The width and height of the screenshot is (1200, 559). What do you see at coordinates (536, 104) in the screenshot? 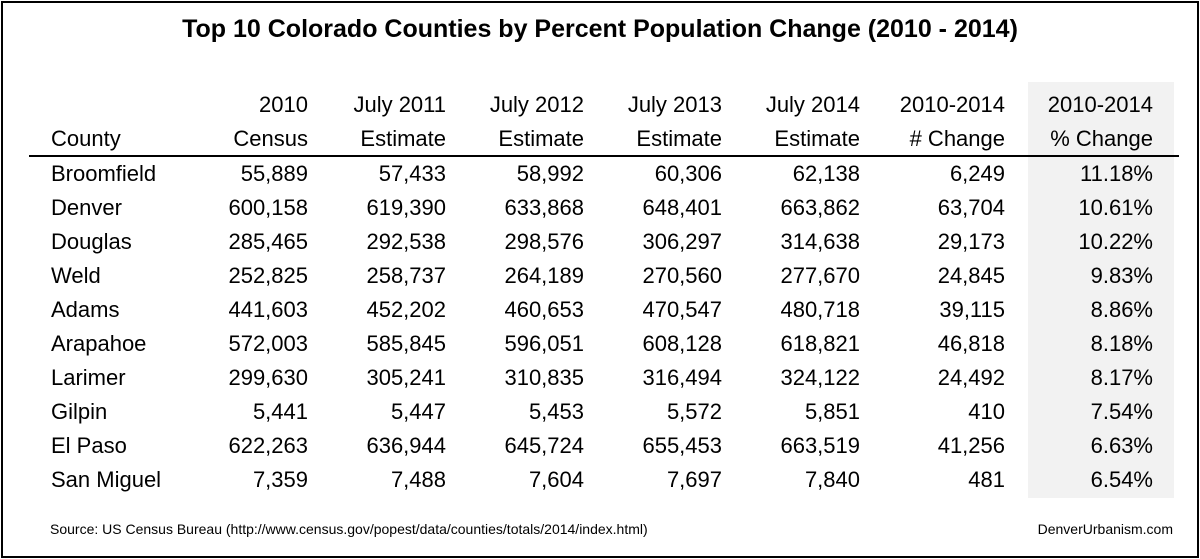
I see `column-header: July 2012` at bounding box center [536, 104].